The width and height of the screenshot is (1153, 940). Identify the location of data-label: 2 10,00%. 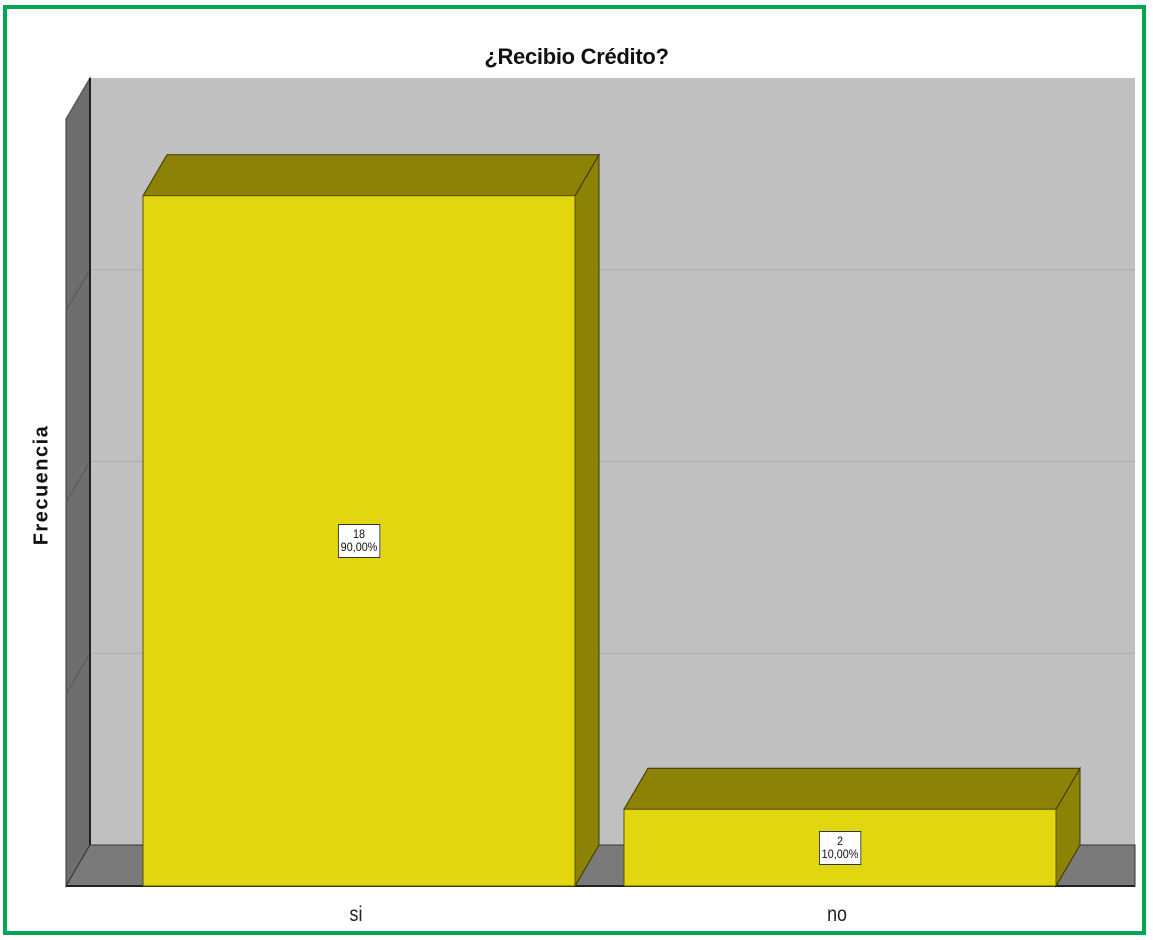
(840, 847).